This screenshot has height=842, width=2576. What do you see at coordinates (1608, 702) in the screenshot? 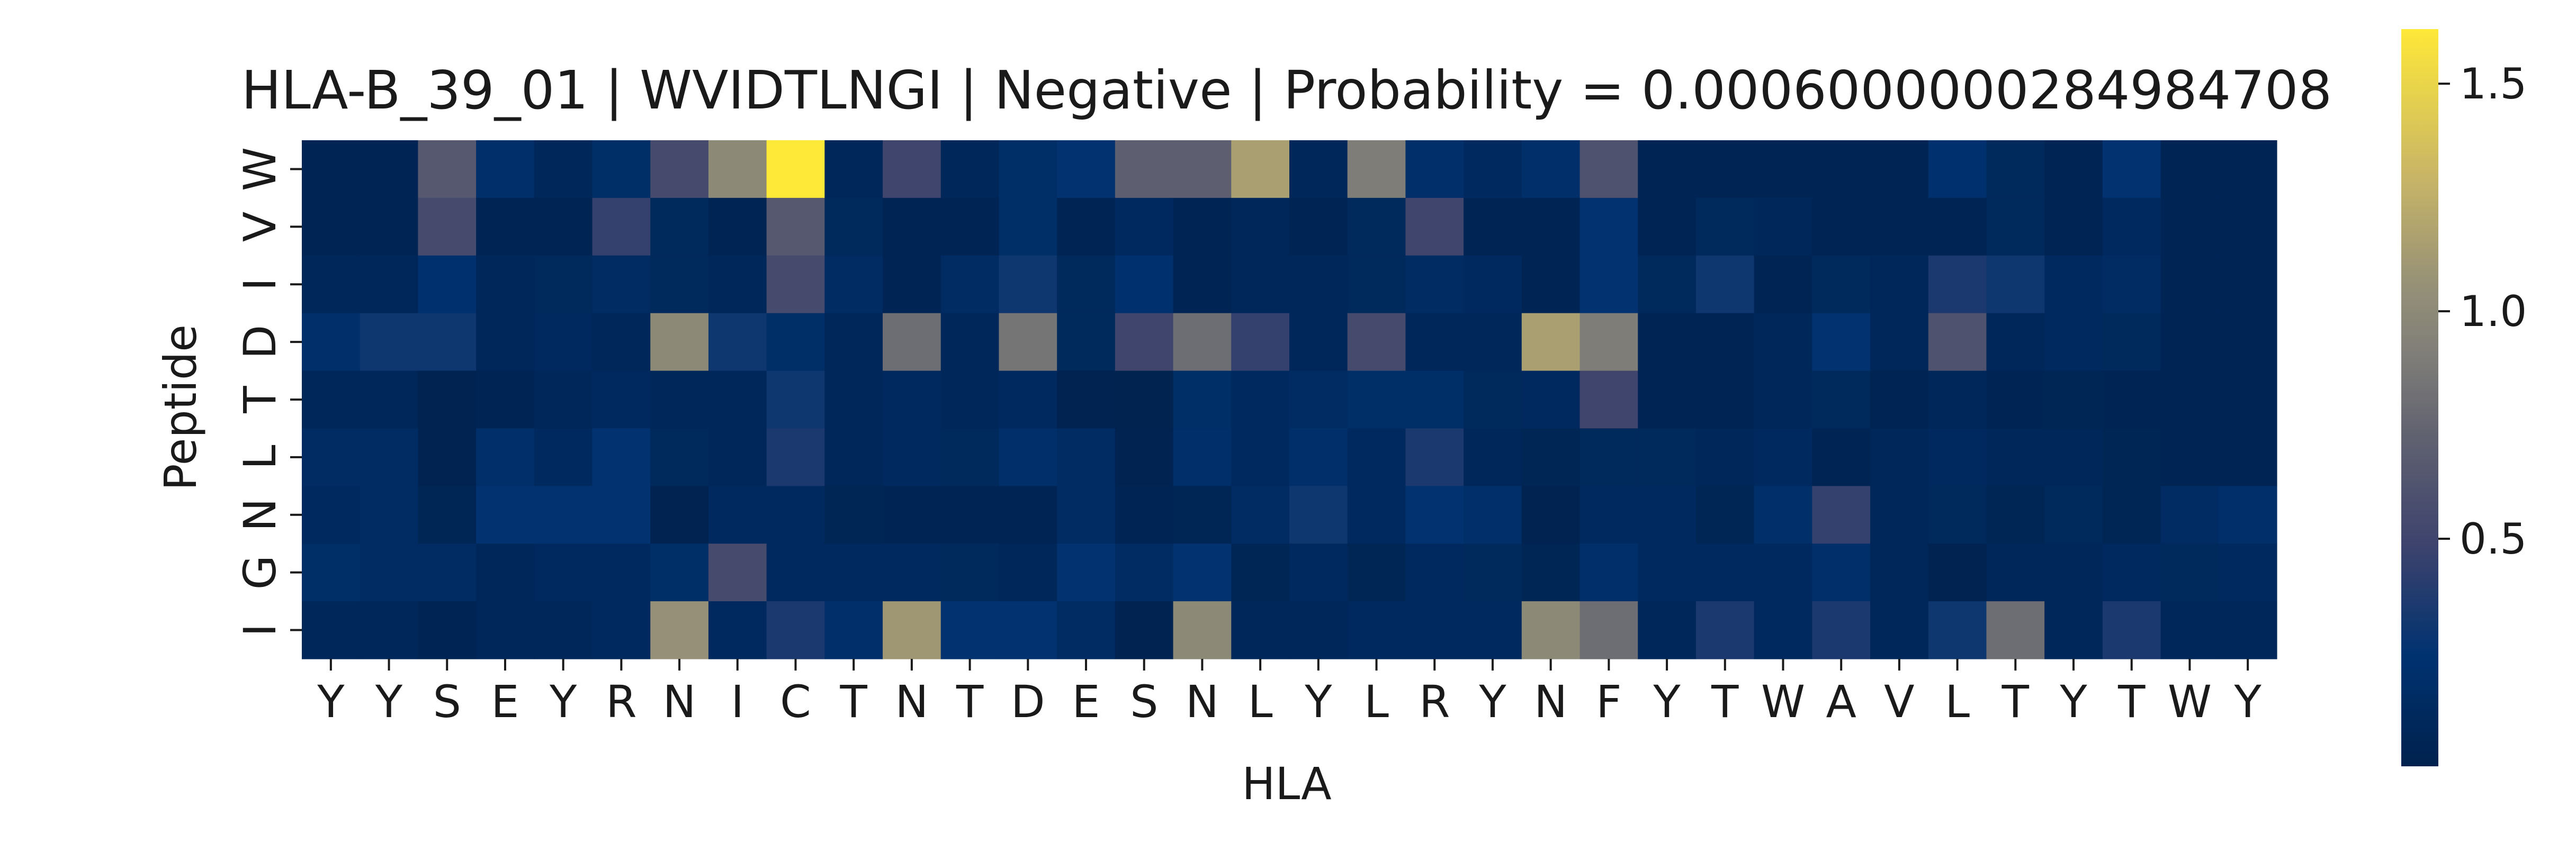
I see `x-tick-label: F` at bounding box center [1608, 702].